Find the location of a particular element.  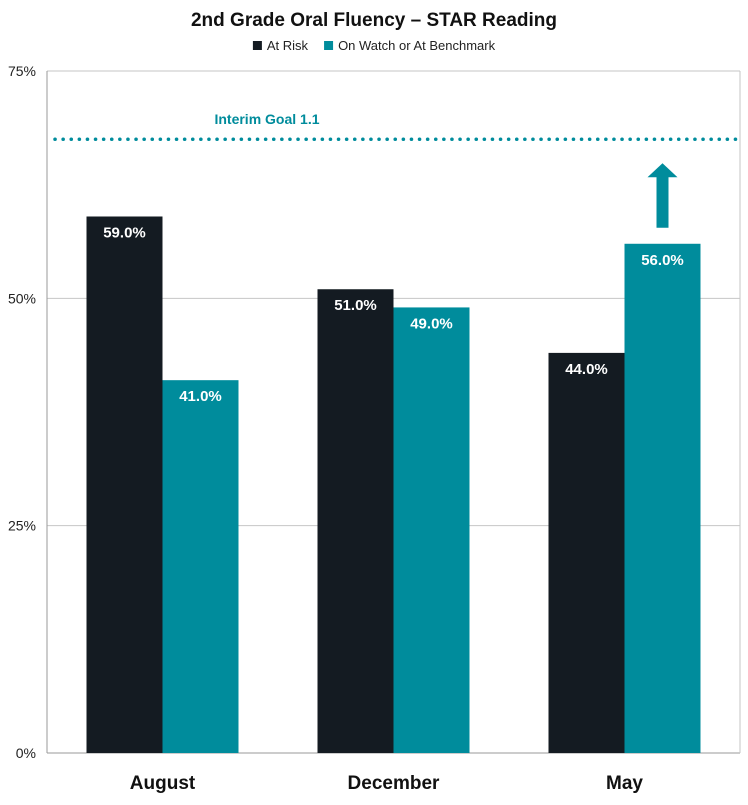

annotations is located at coordinates (662, 195).